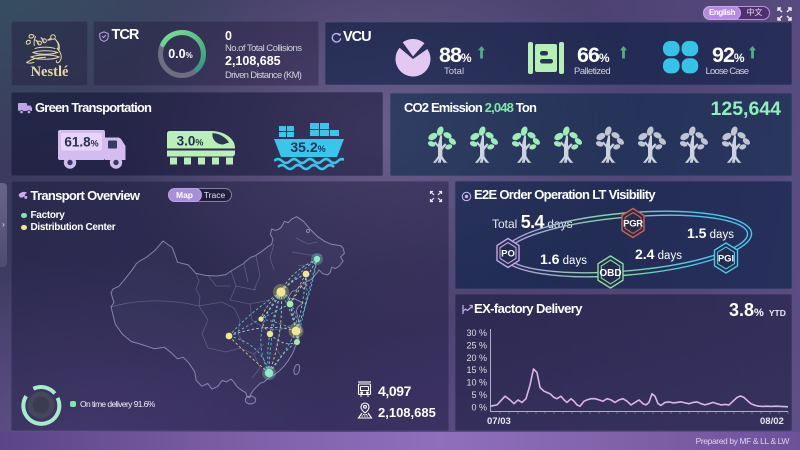 This screenshot has width=800, height=450. Describe the element at coordinates (726, 259) in the screenshot. I see `svg-text: PGI` at that location.